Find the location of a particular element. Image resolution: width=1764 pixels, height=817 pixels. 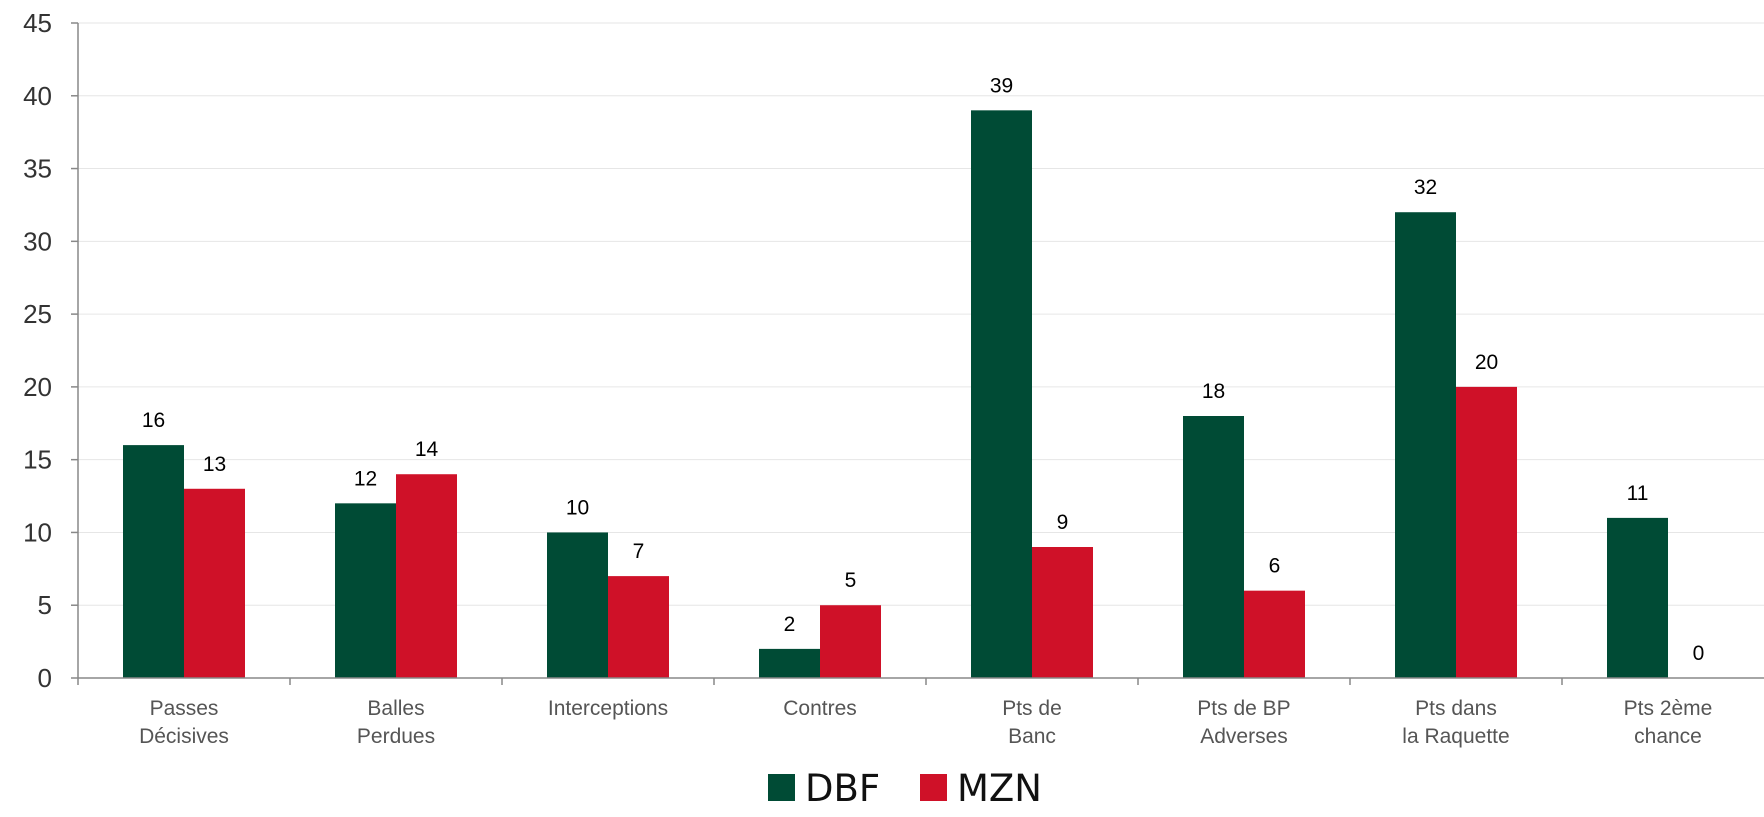

y-tick-label: 0 is located at coordinates (45, 678).